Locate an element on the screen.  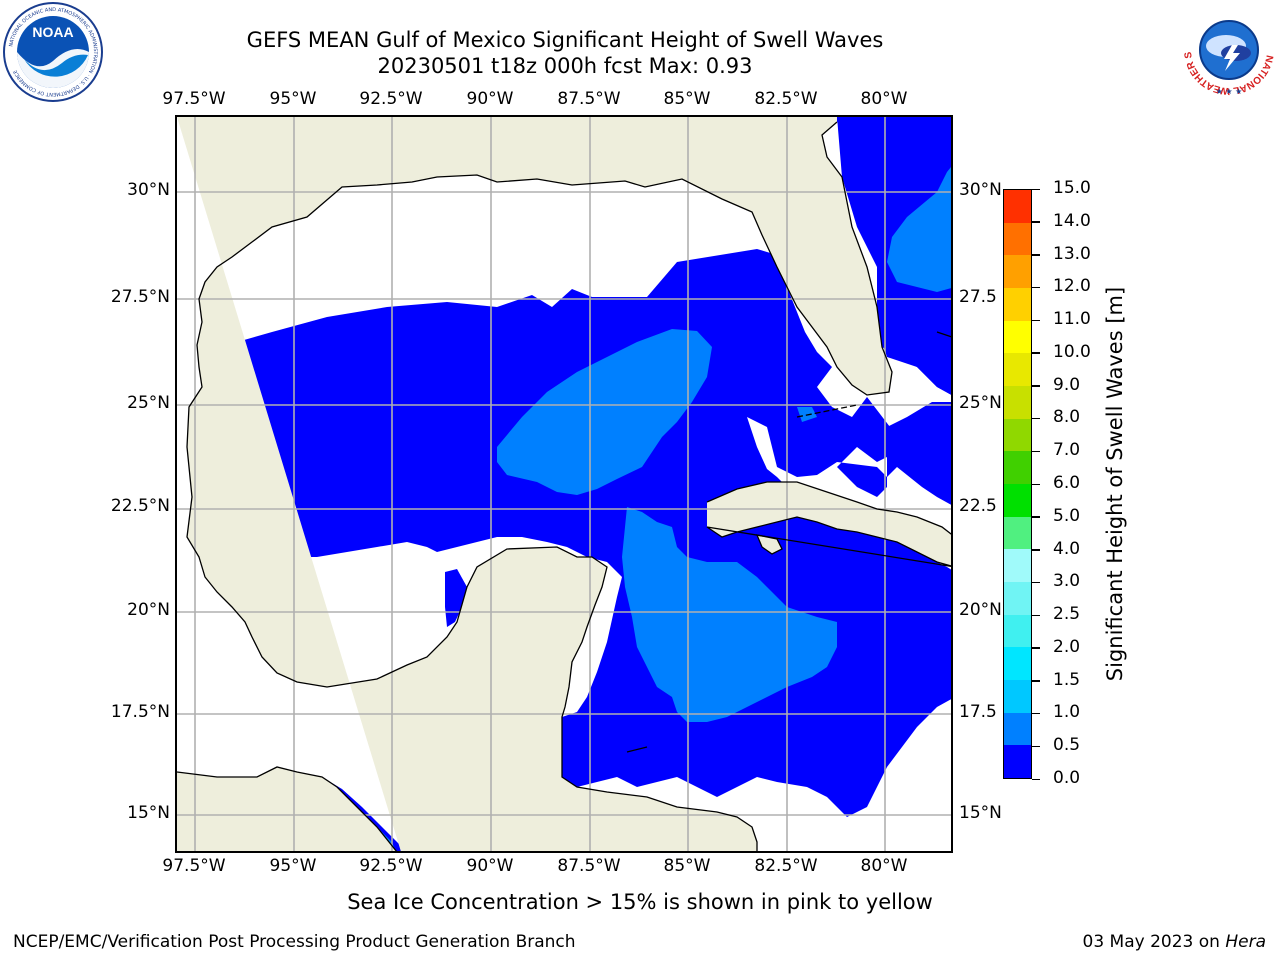
colorbar-tick-label: 10.0 is located at coordinates (1072, 351).